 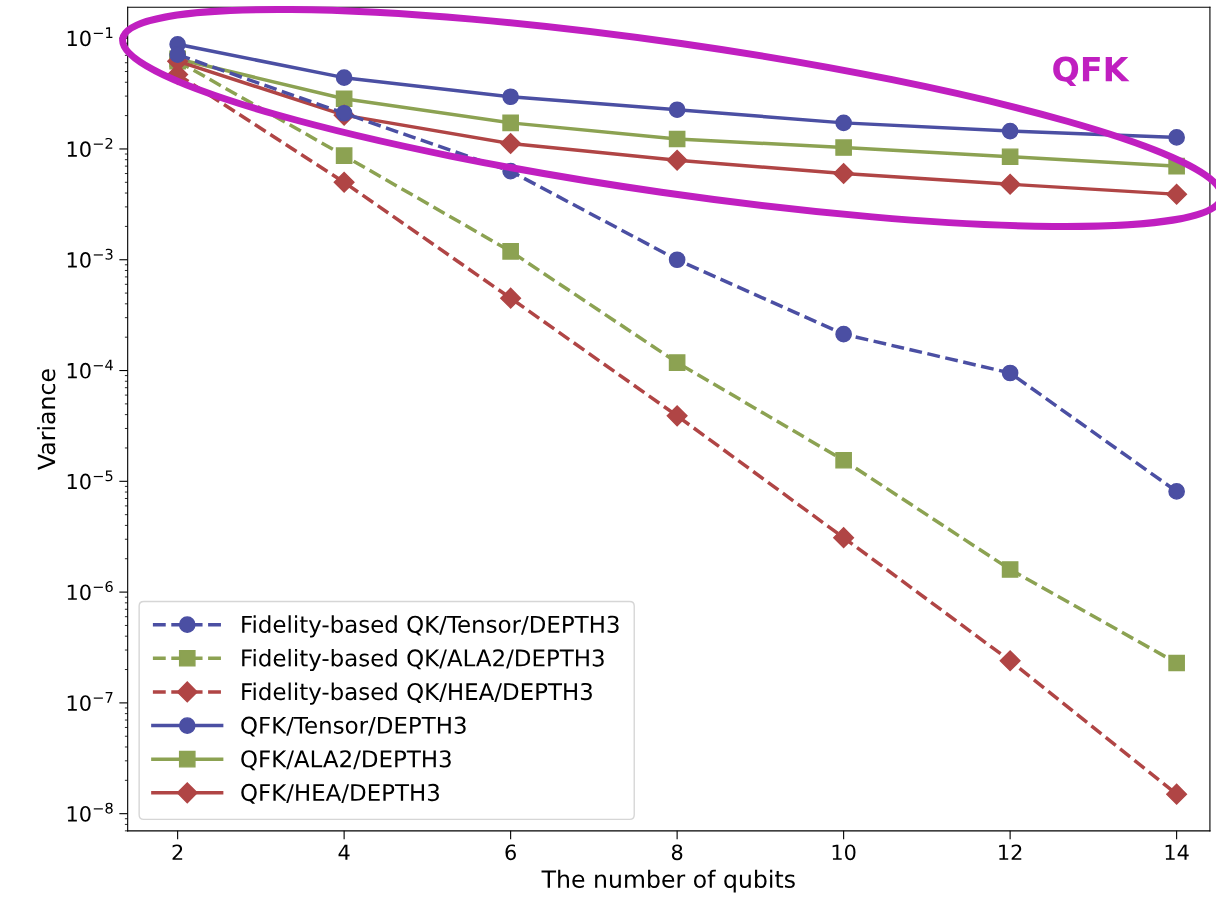 What do you see at coordinates (90, 480) in the screenshot?
I see `y-tick-label: 10$^{−5}$` at bounding box center [90, 480].